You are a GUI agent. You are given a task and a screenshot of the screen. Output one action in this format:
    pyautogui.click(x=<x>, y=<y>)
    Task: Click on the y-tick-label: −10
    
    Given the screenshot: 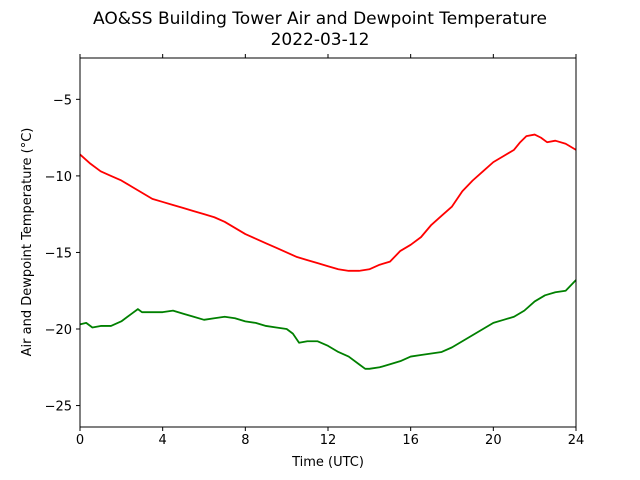 What is the action you would take?
    pyautogui.click(x=58, y=177)
    